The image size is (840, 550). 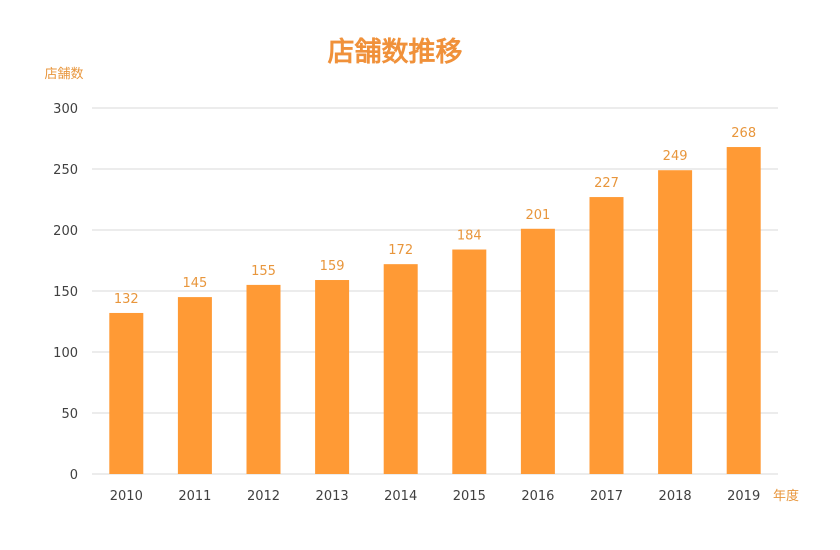 What do you see at coordinates (469, 236) in the screenshot?
I see `data-label-2015: 184` at bounding box center [469, 236].